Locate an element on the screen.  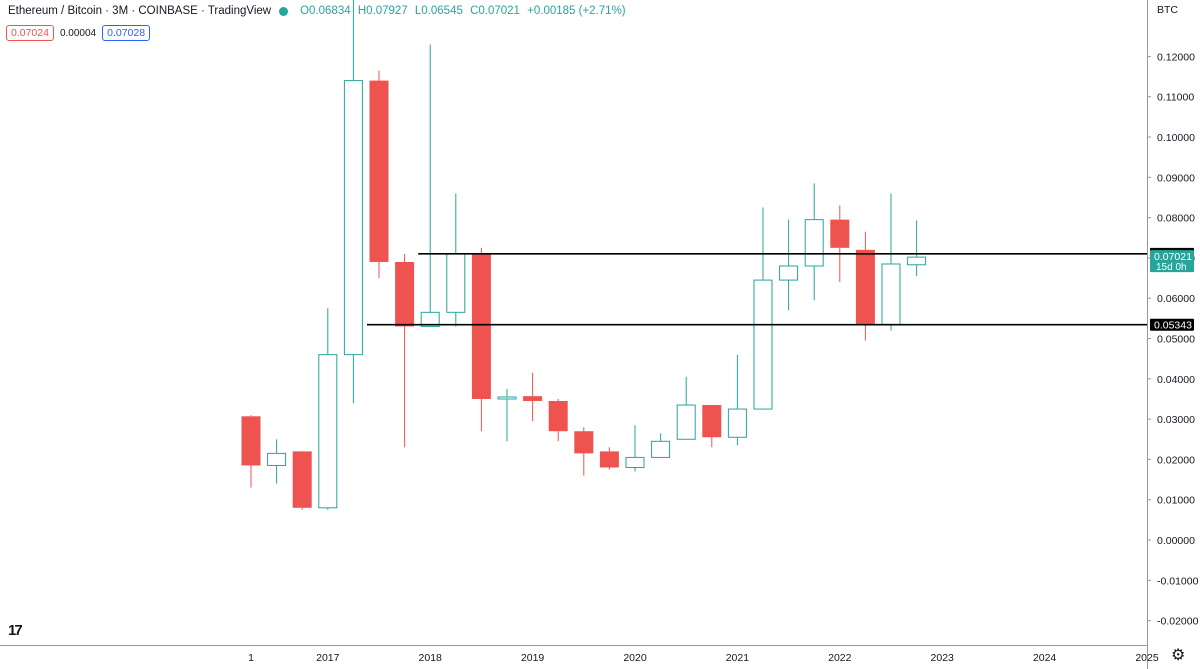
time-tick-label: 1 is located at coordinates (251, 658).